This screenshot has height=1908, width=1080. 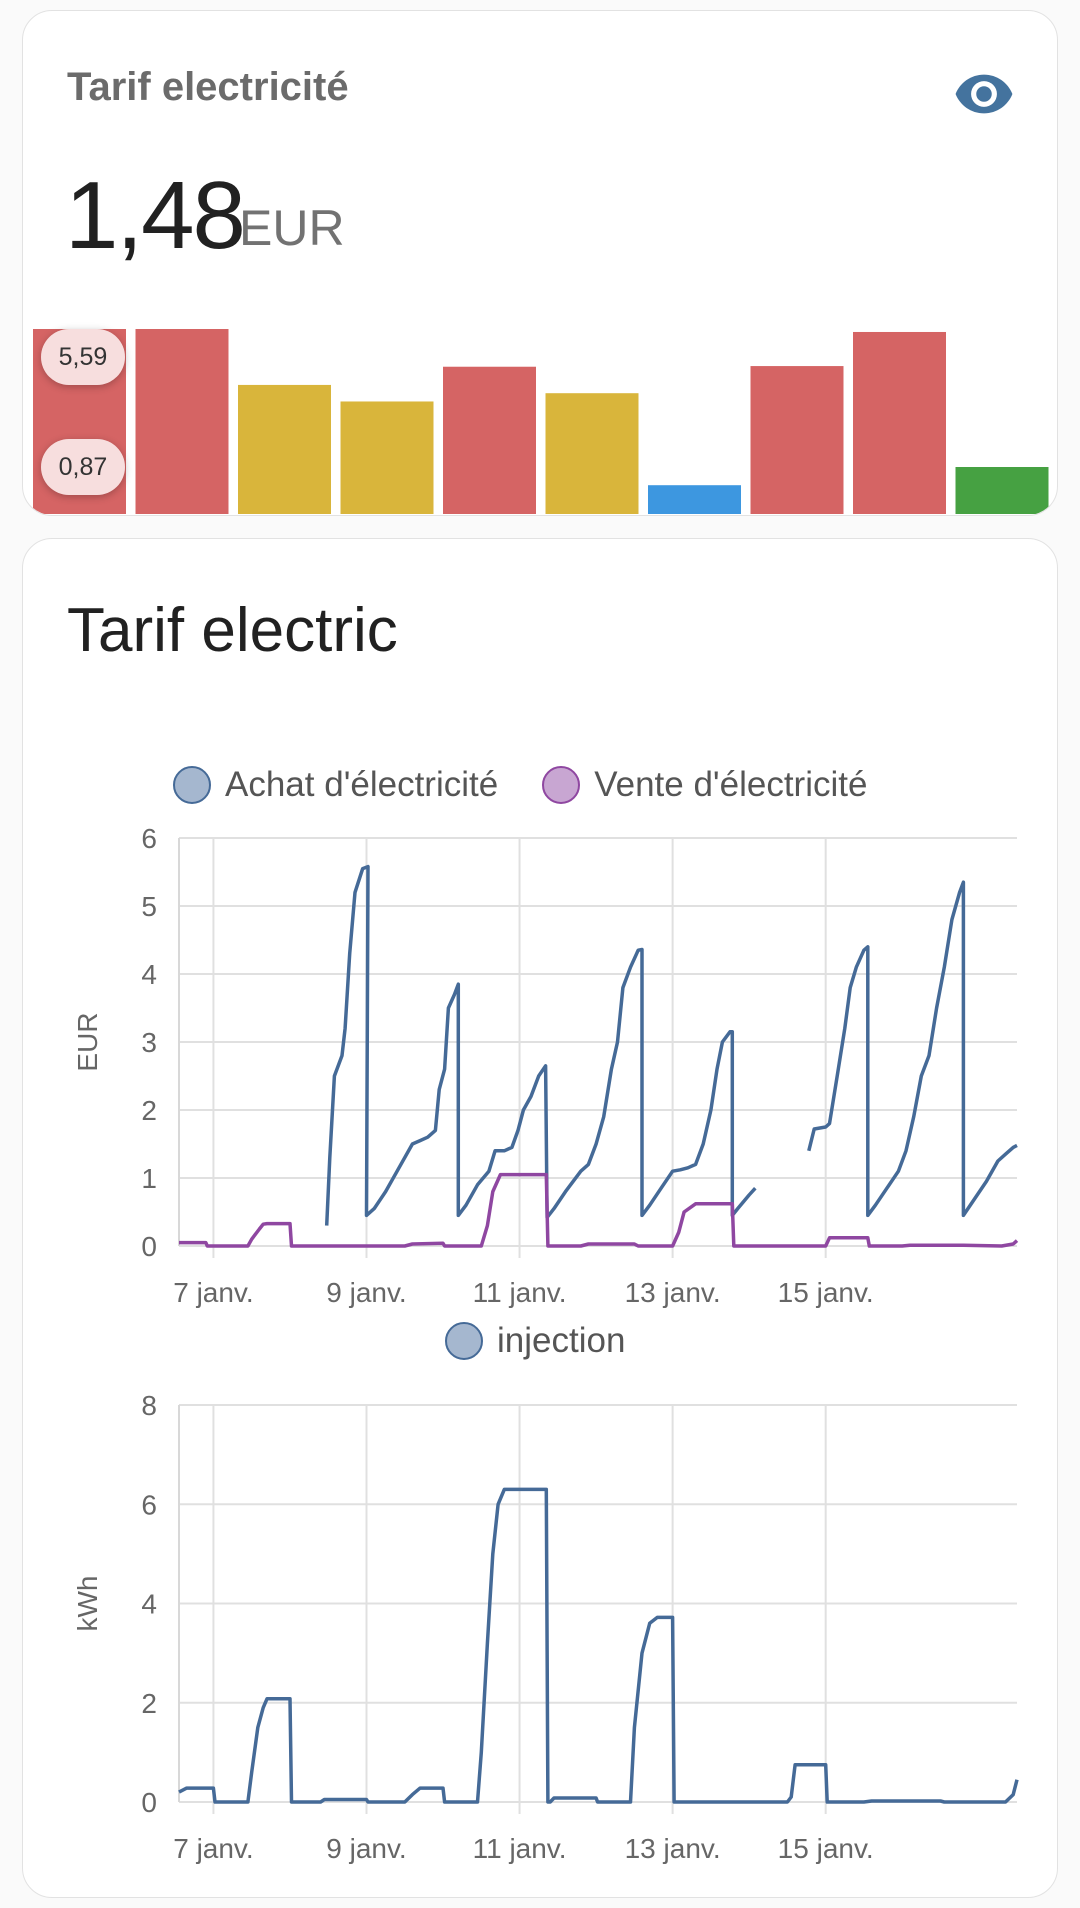 What do you see at coordinates (149, 1405) in the screenshot?
I see `y-tick-label: 8` at bounding box center [149, 1405].